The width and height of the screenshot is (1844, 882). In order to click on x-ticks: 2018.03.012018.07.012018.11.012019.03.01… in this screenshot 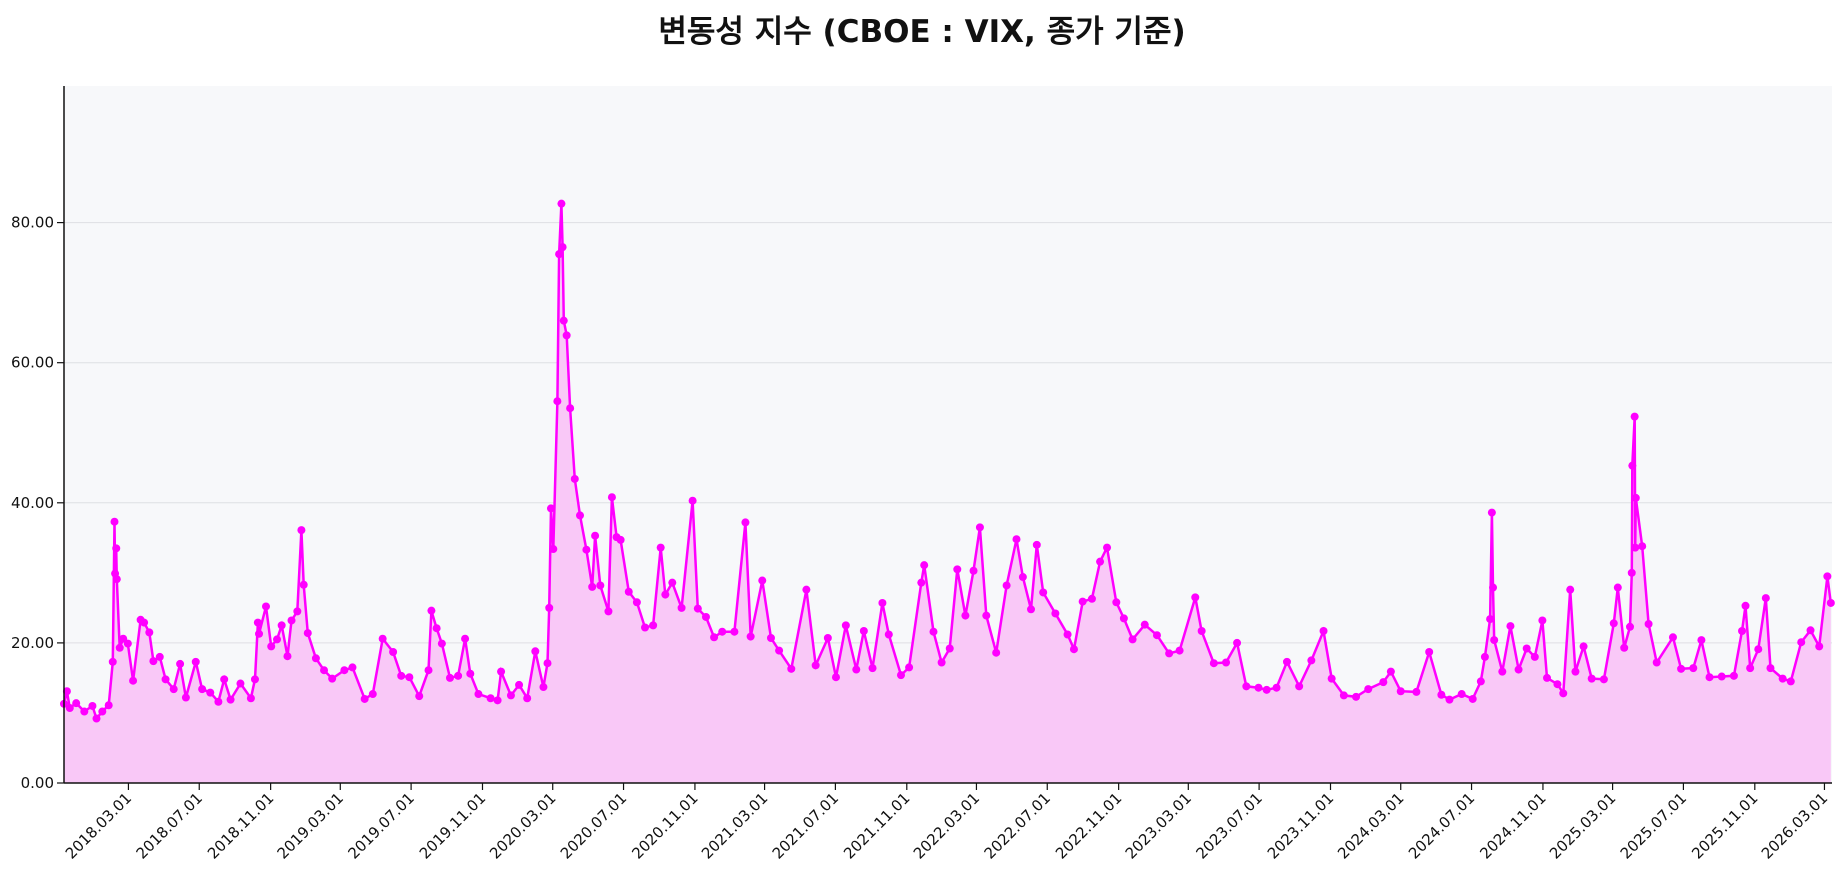, I will do `click(946, 823)`.